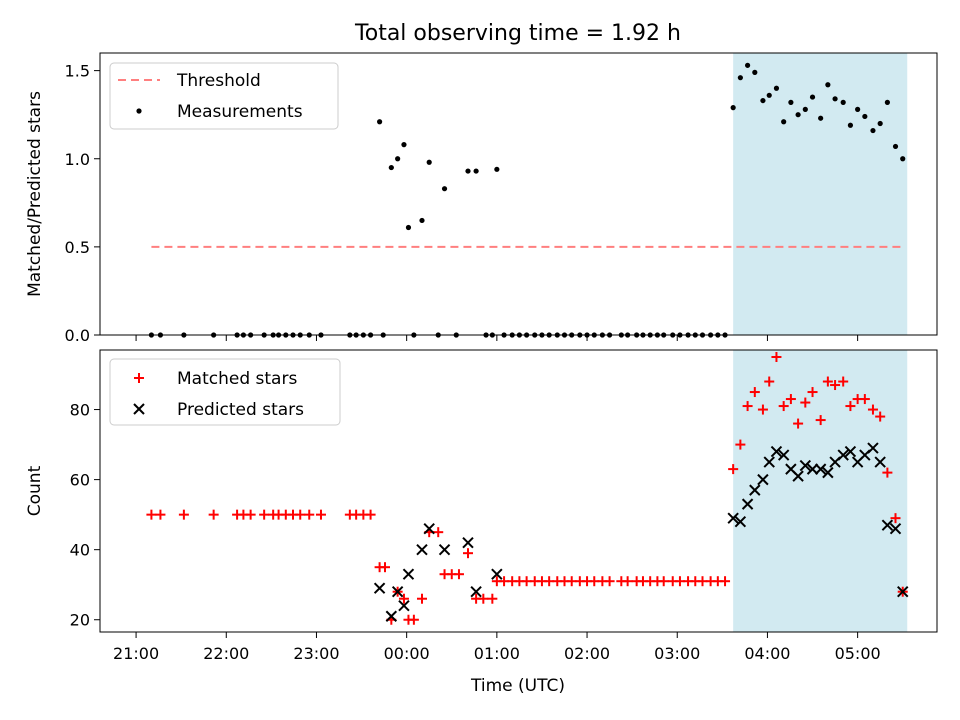  I want to click on ratio-legend: Threshold Measurements, so click(224, 96).